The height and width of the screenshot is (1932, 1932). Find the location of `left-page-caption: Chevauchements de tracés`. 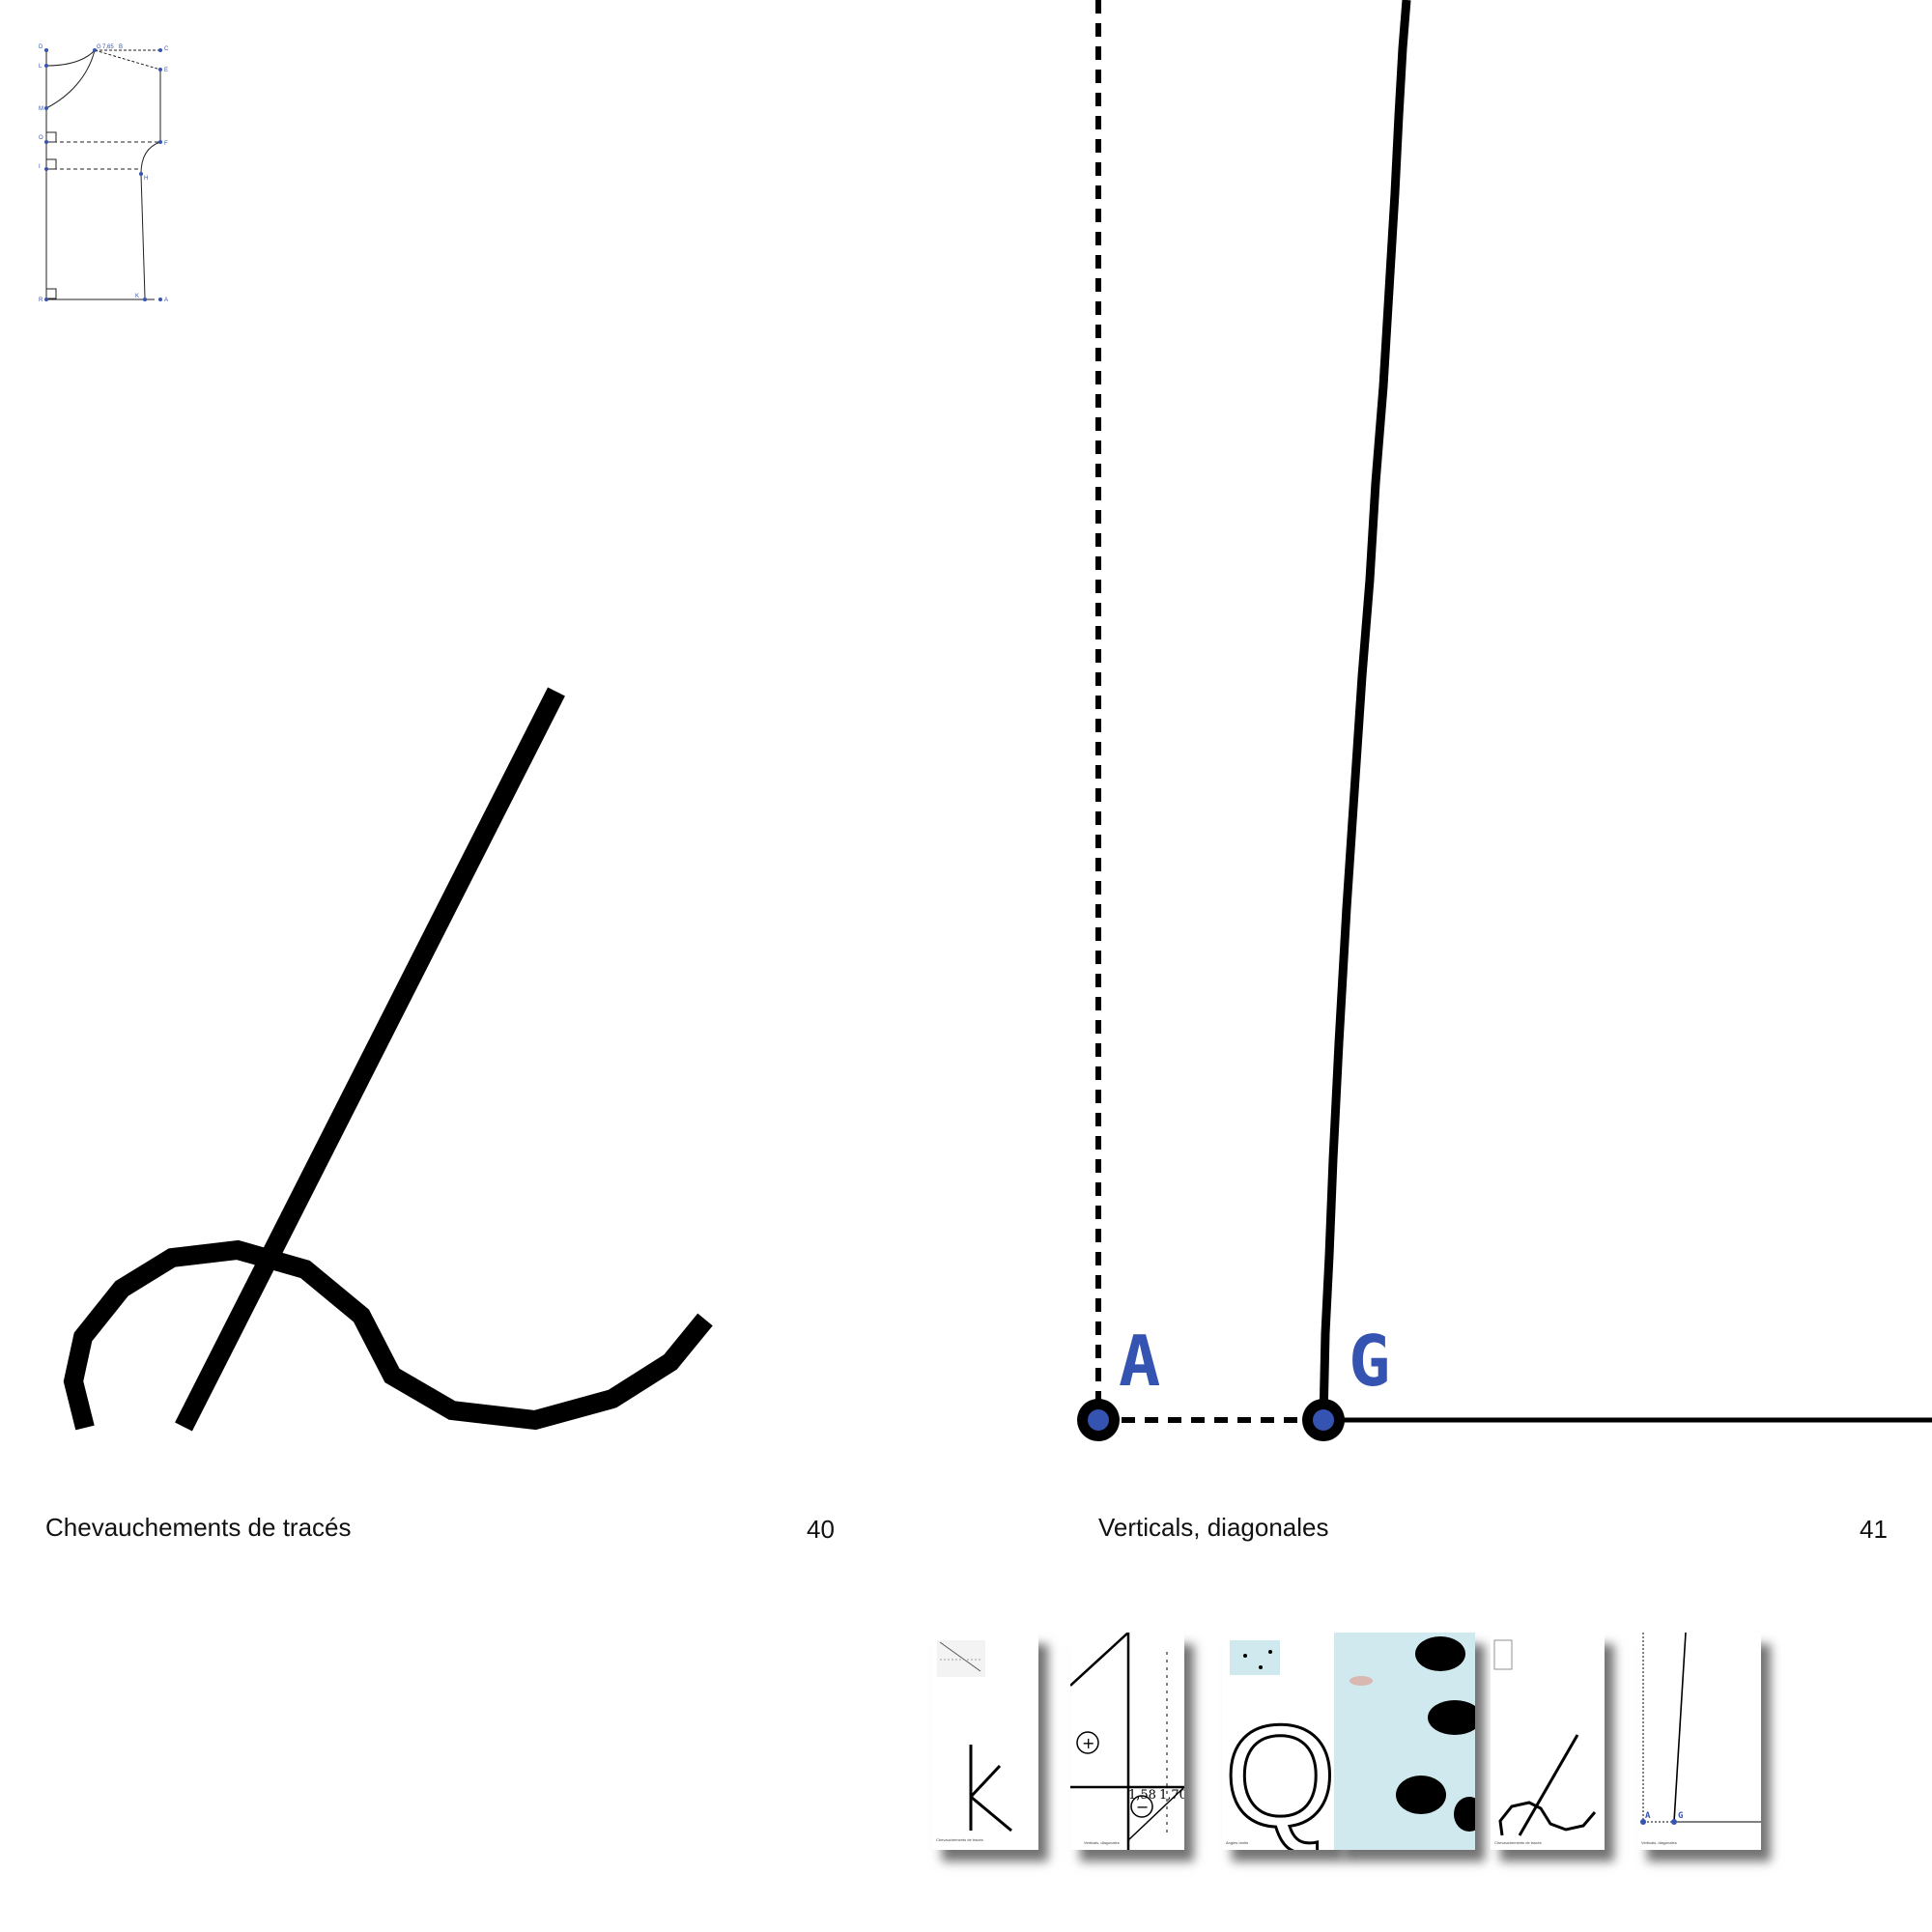

left-page-caption: Chevauchements de tracés is located at coordinates (198, 1527).